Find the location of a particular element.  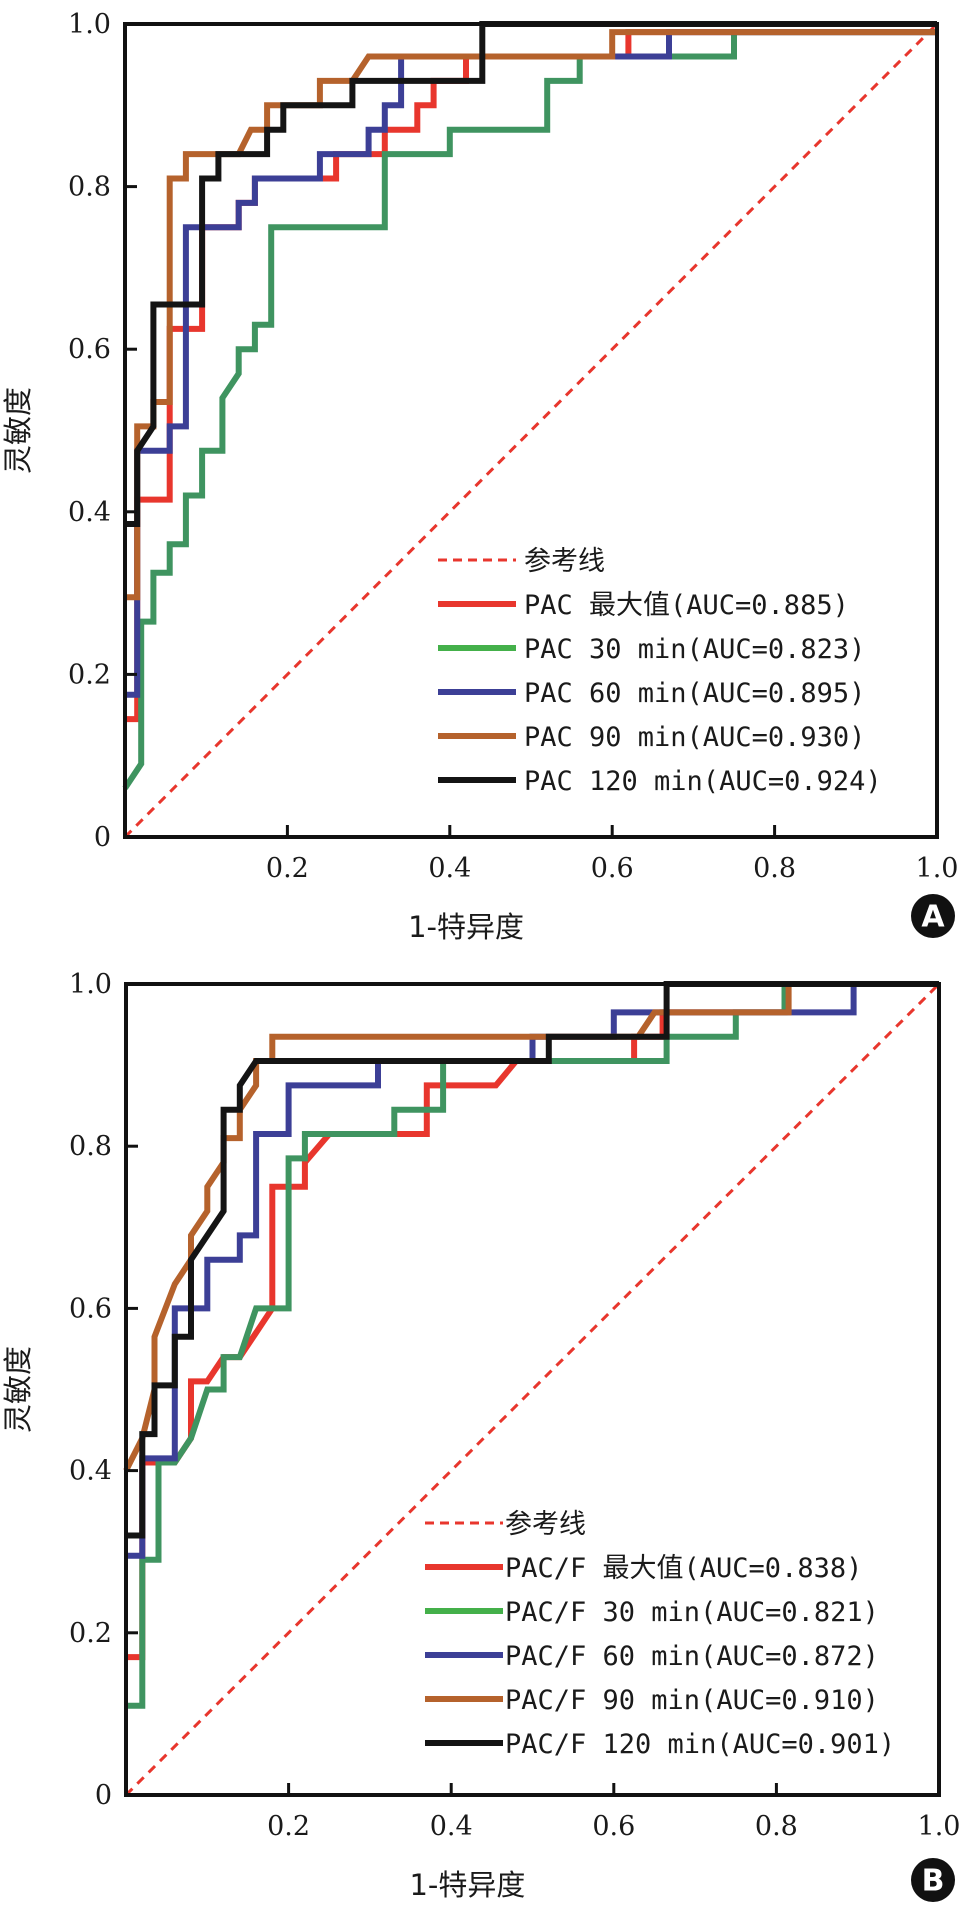

legend-item: PAC 60 min(AUC=0.895) is located at coordinates (651, 693).